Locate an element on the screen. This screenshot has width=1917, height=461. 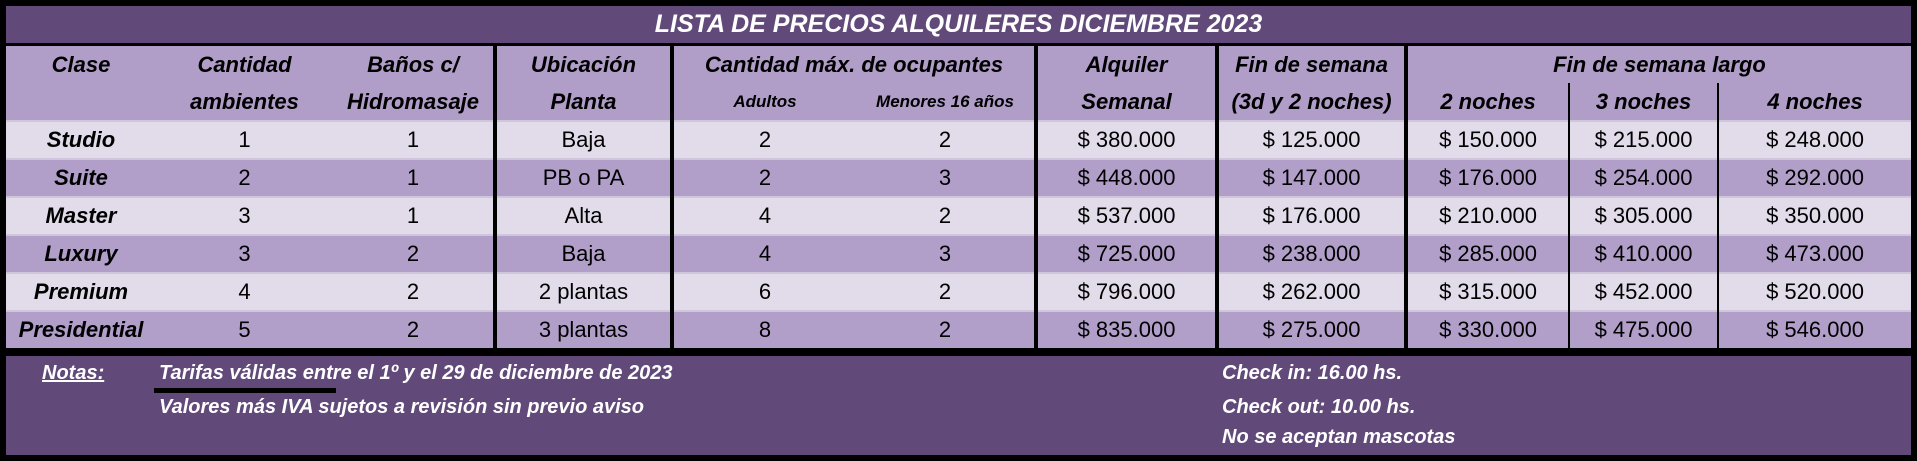
header-alquiler-2: Semanal is located at coordinates (1126, 102).